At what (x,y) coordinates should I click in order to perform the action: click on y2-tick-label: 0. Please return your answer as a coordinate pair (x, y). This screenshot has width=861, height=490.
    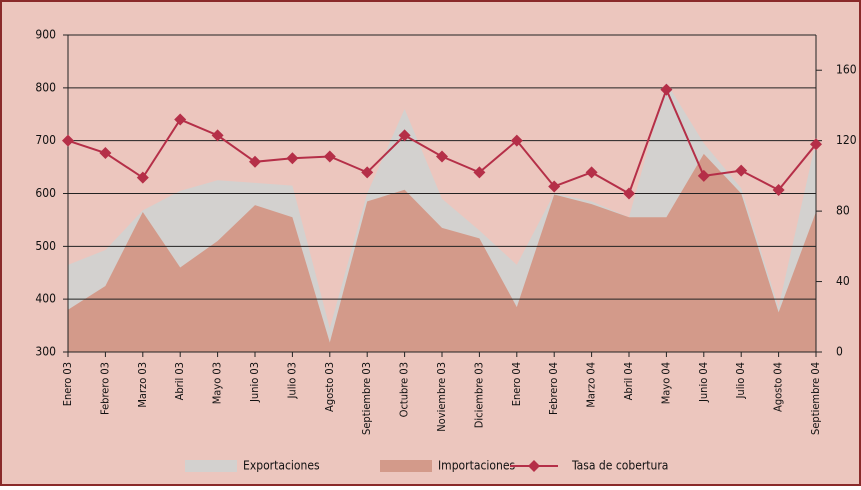
    Looking at the image, I should click on (839, 352).